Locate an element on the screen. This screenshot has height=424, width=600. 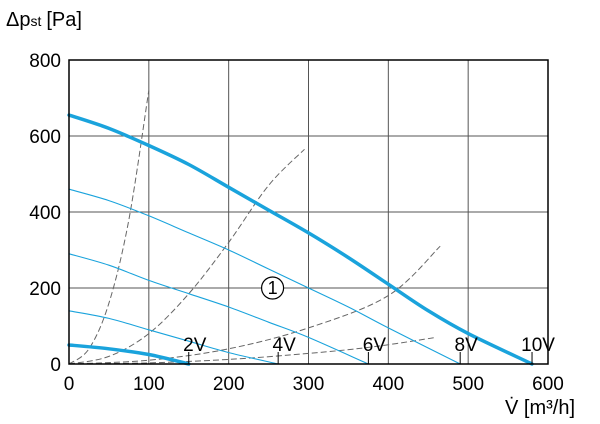
y-tick-label: 600 is located at coordinates (45, 137).